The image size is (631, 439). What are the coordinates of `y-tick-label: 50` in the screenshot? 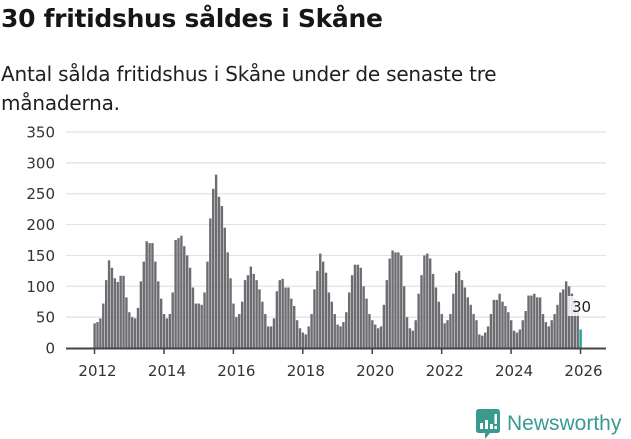 It's located at (45, 318).